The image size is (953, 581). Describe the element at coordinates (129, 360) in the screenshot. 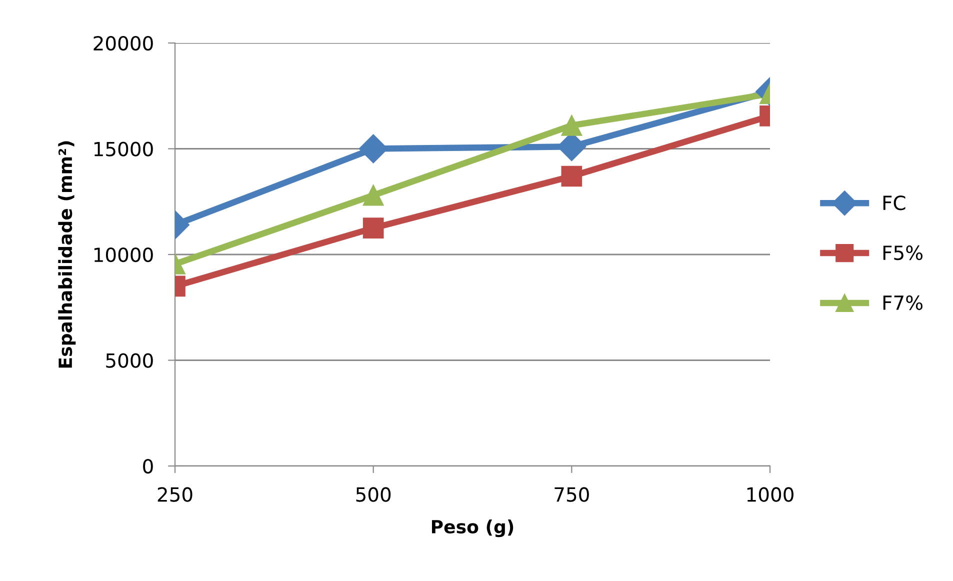

I see `y-tick-label: 5000` at that location.